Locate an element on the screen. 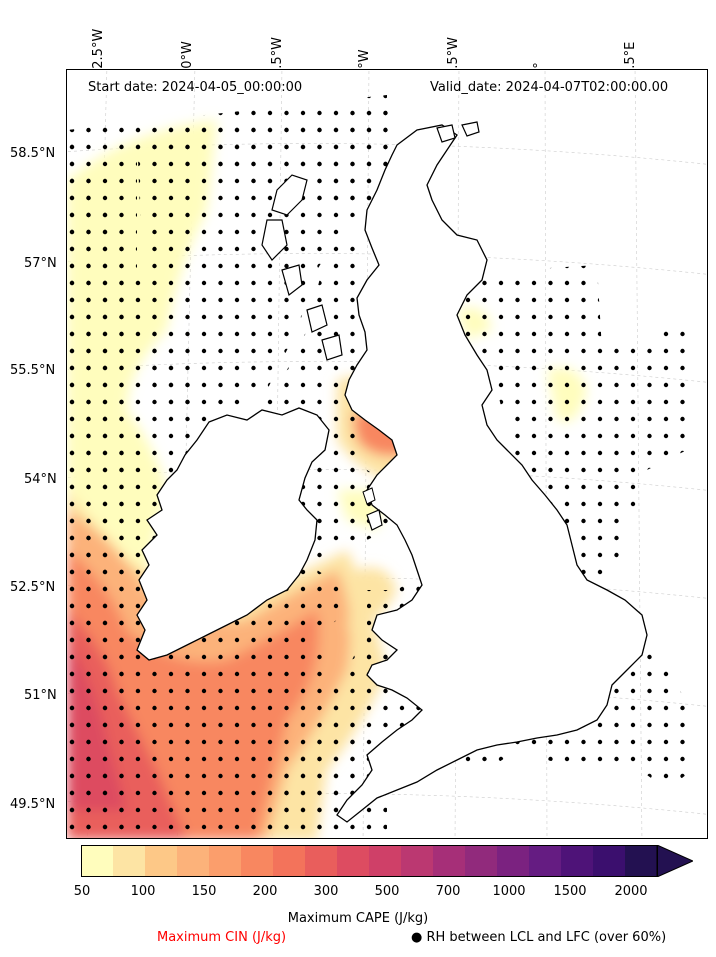 This screenshot has height=957, width=716. colorbar-tick-2000: 2000 is located at coordinates (631, 891).